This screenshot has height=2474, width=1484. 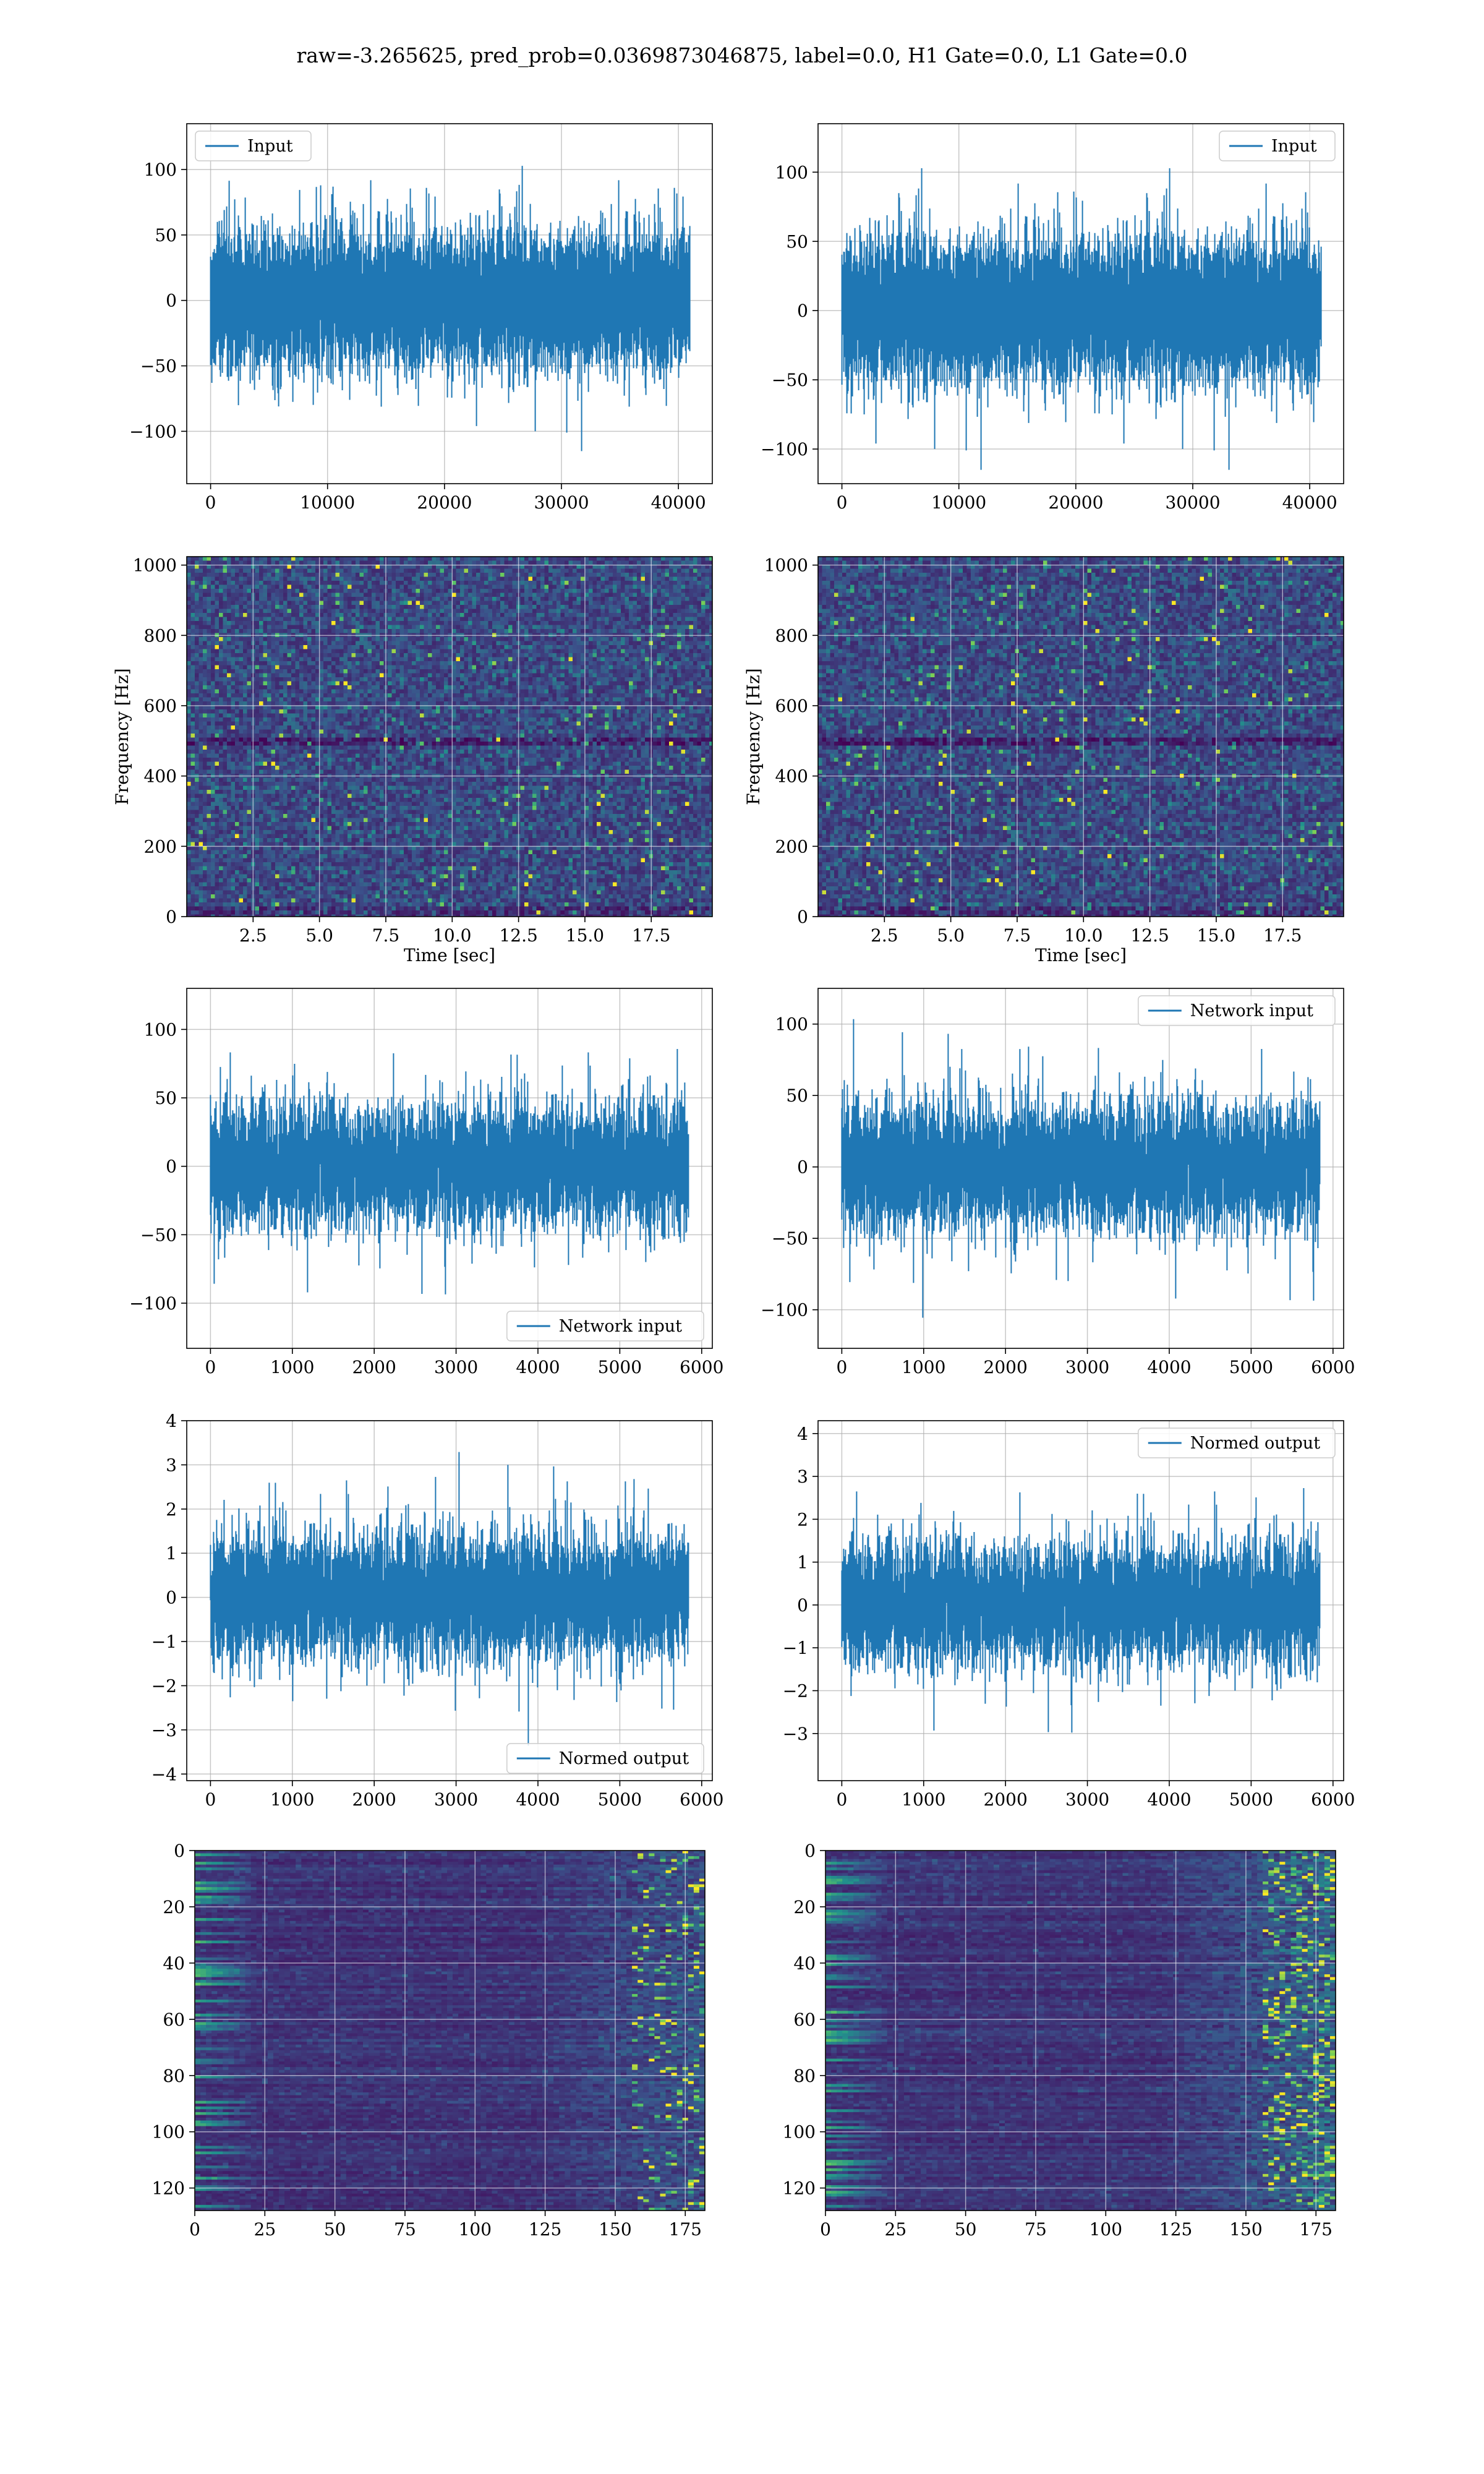 I want to click on y-tick-label: −50, so click(x=790, y=1238).